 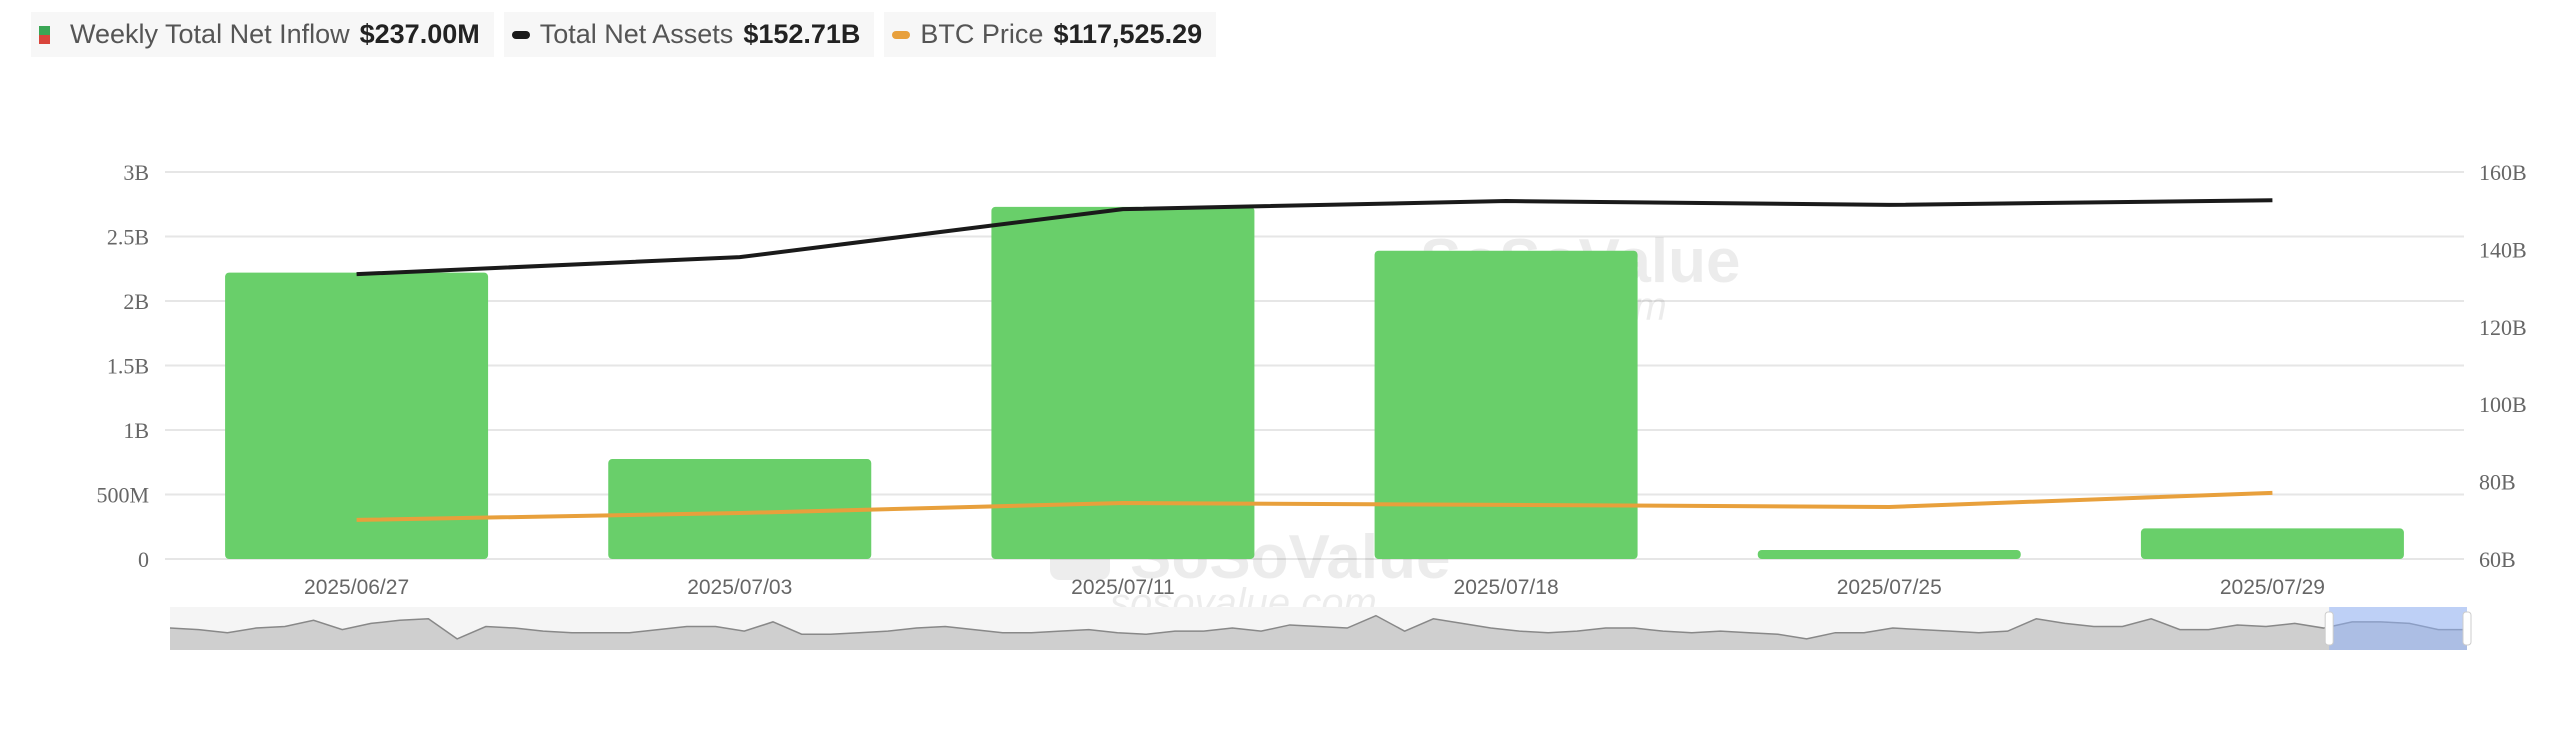 What do you see at coordinates (136, 430) in the screenshot?
I see `y-left-tick-label: 1B` at bounding box center [136, 430].